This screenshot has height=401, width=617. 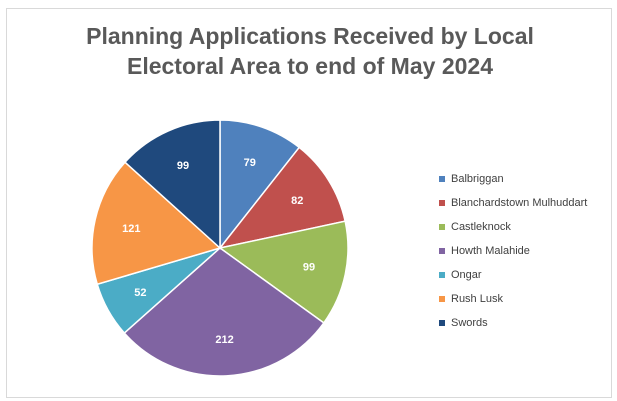 What do you see at coordinates (481, 227) in the screenshot?
I see `legend-label: Castleknock` at bounding box center [481, 227].